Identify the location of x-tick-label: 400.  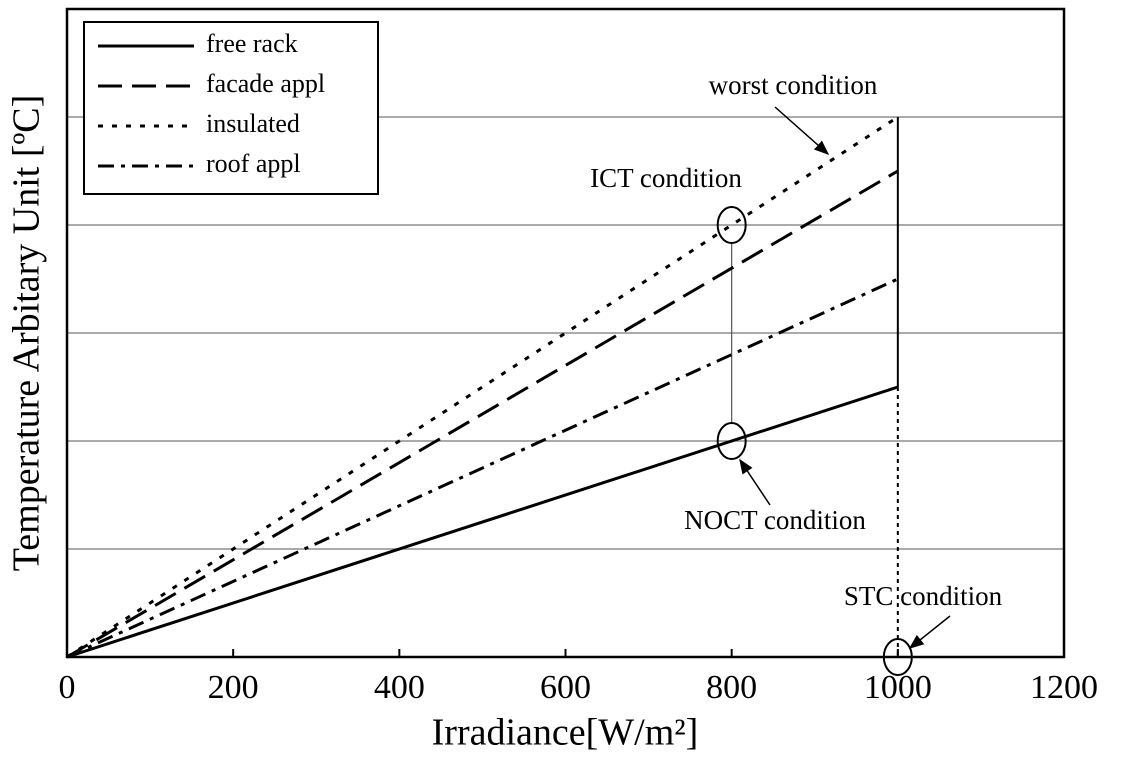
(399, 687).